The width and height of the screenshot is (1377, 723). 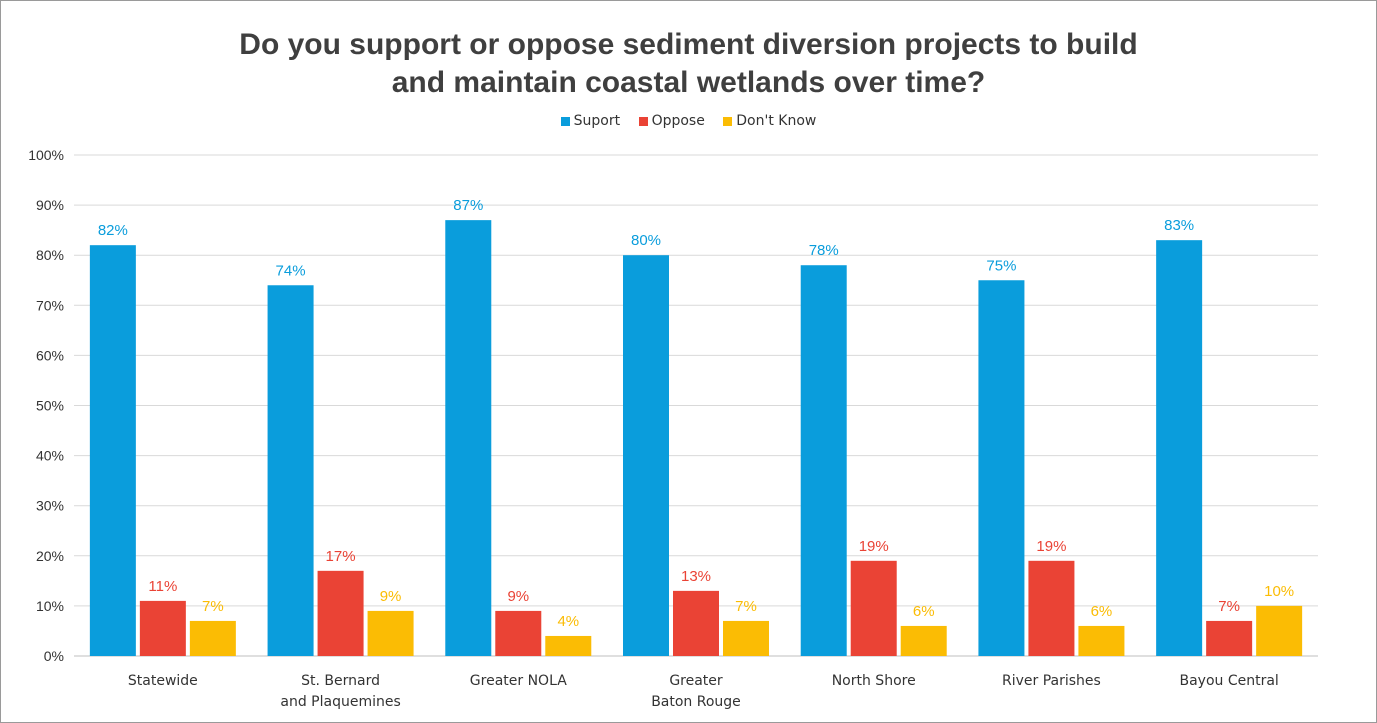 What do you see at coordinates (468, 205) in the screenshot?
I see `data-label: 87%` at bounding box center [468, 205].